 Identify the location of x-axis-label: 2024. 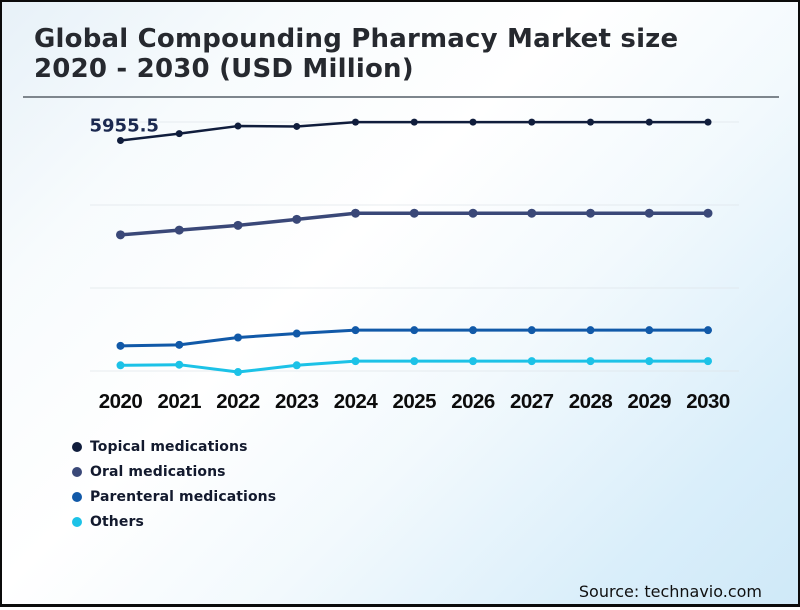
(356, 401).